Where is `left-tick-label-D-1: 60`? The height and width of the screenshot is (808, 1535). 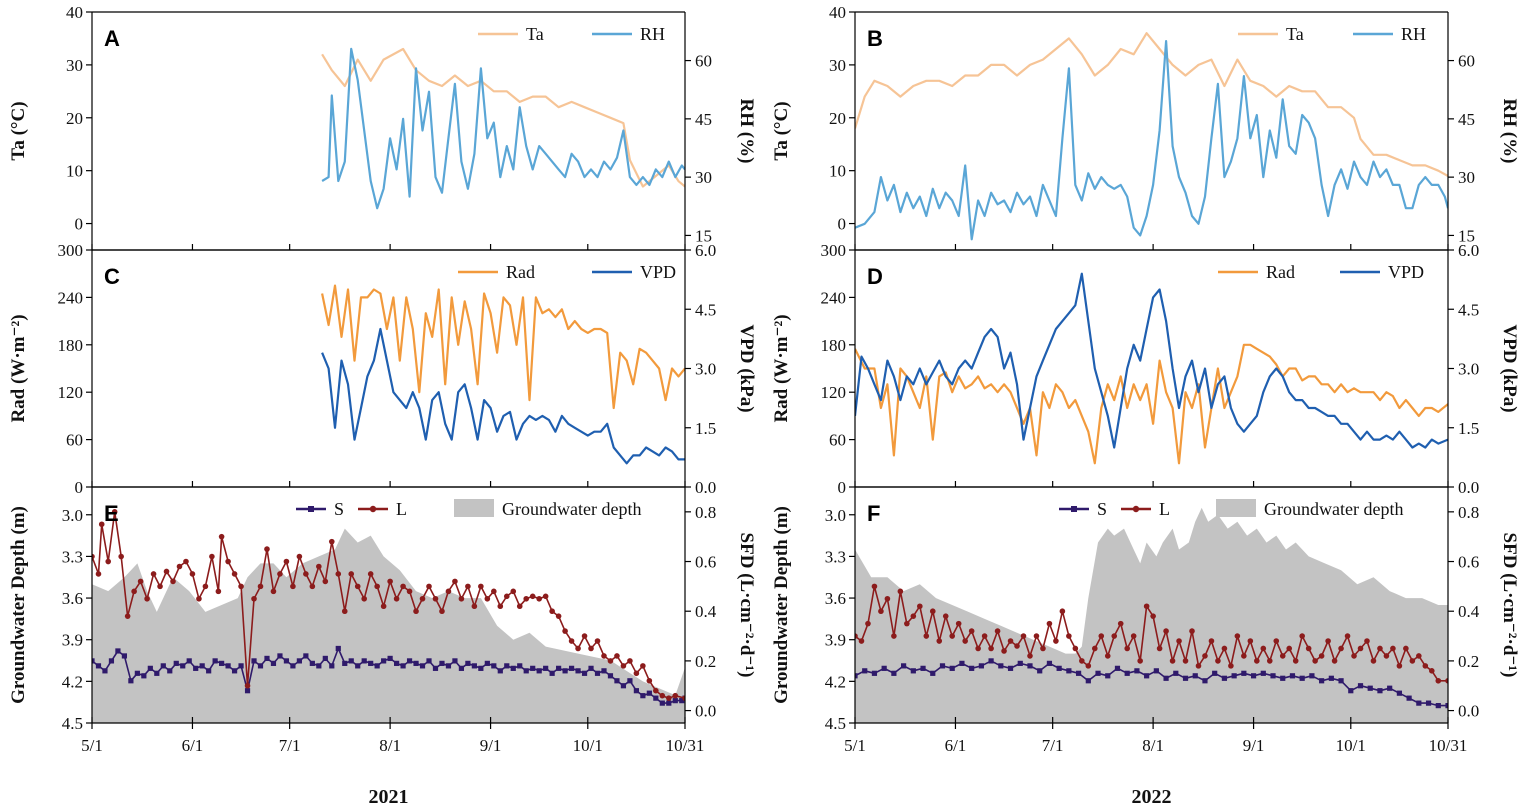
left-tick-label-D-1: 60 is located at coordinates (837, 440).